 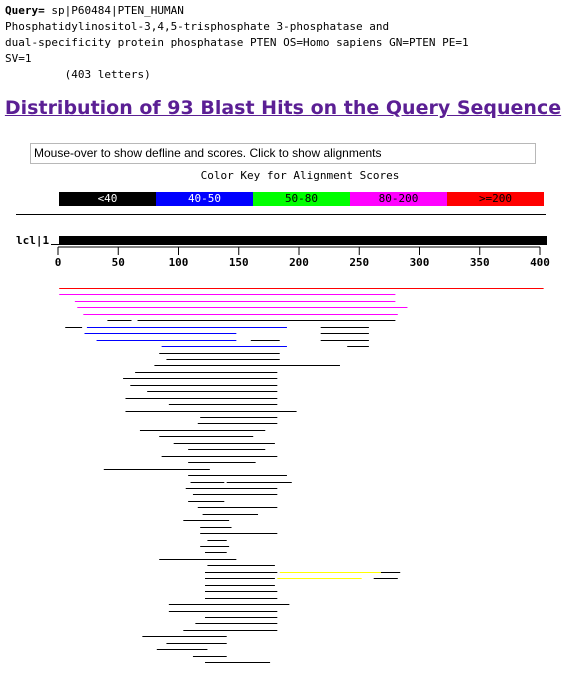 What do you see at coordinates (78, 74) in the screenshot?
I see `query-length: (403 letters)` at bounding box center [78, 74].